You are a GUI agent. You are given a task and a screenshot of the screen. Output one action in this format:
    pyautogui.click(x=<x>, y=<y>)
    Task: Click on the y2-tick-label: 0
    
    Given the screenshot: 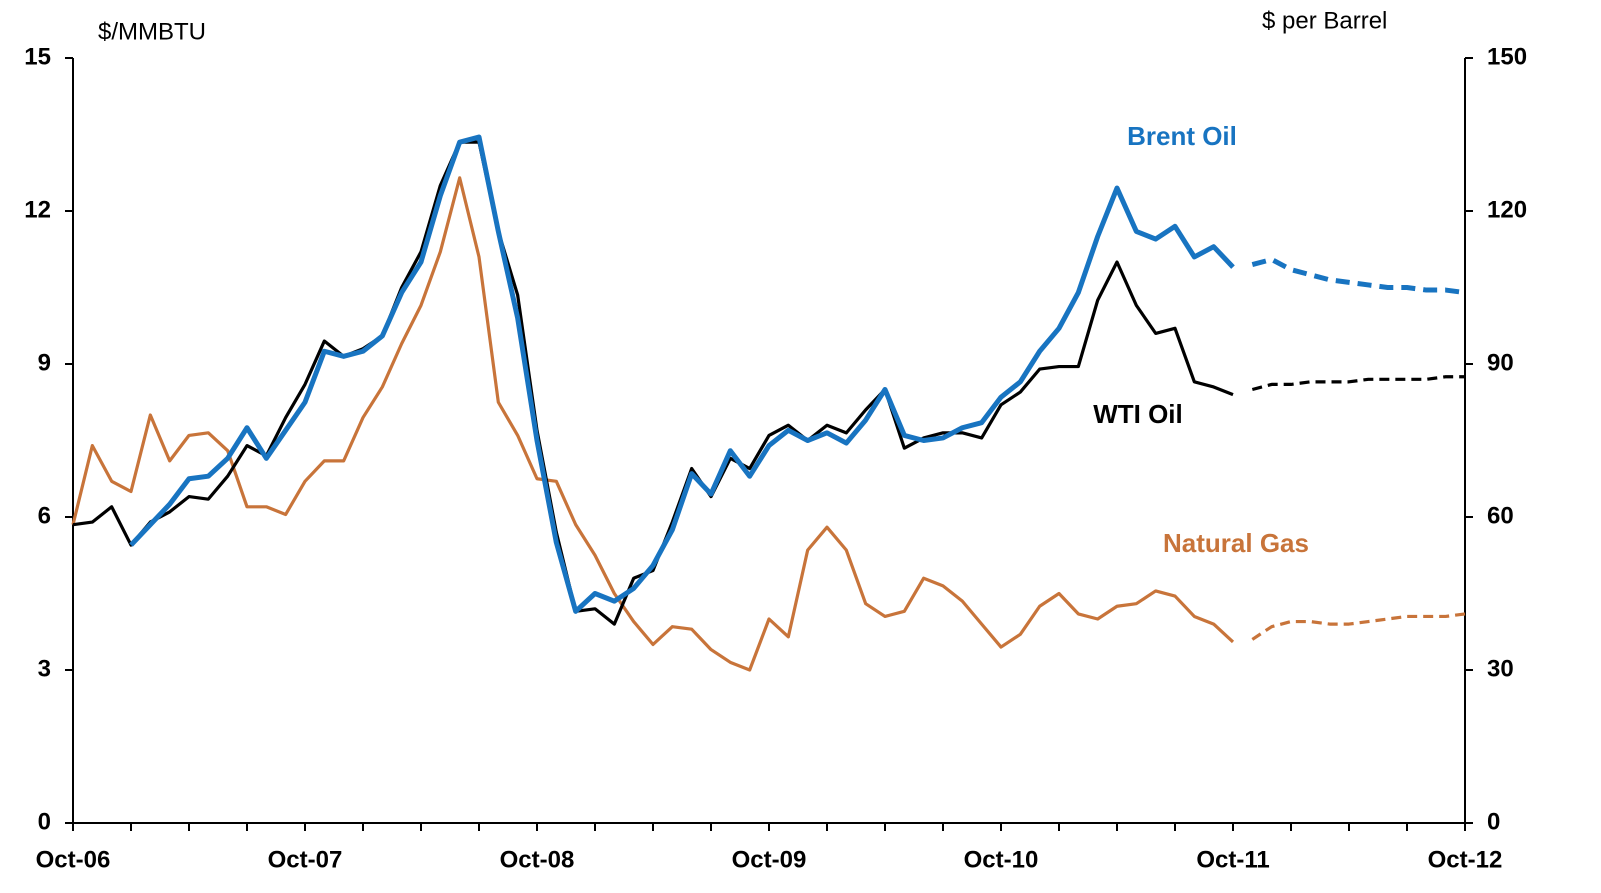 What is the action you would take?
    pyautogui.click(x=1493, y=821)
    